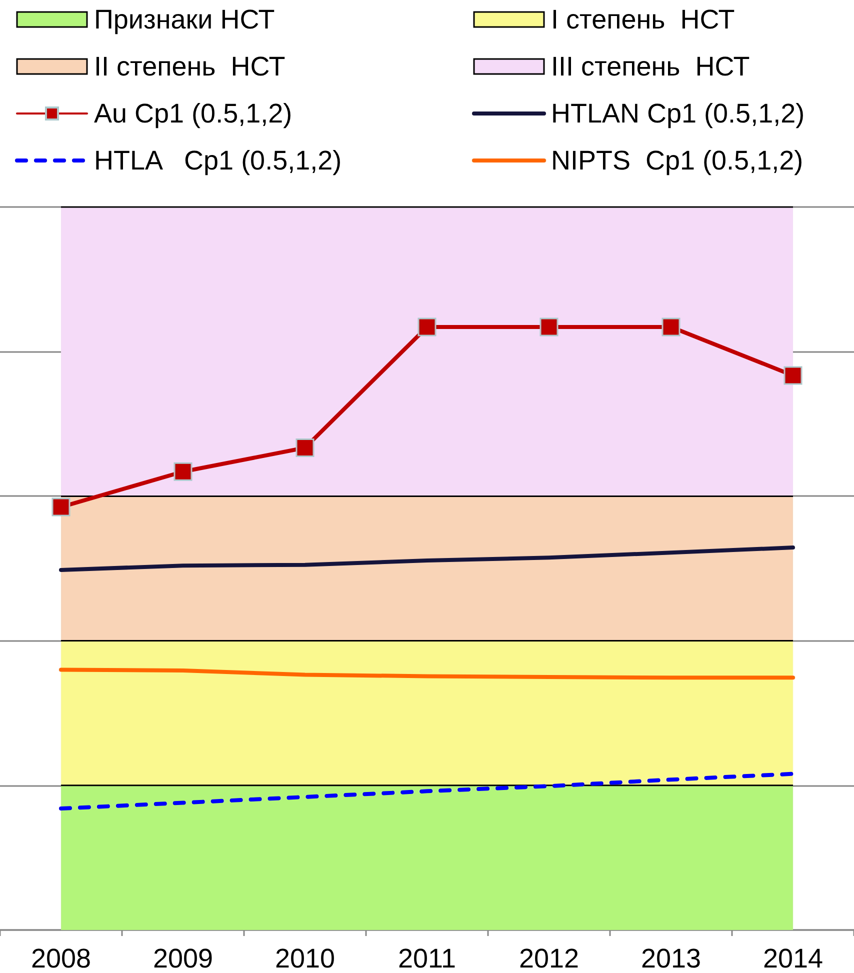  Describe the element at coordinates (793, 958) in the screenshot. I see `x-tick-label: 2014` at that location.